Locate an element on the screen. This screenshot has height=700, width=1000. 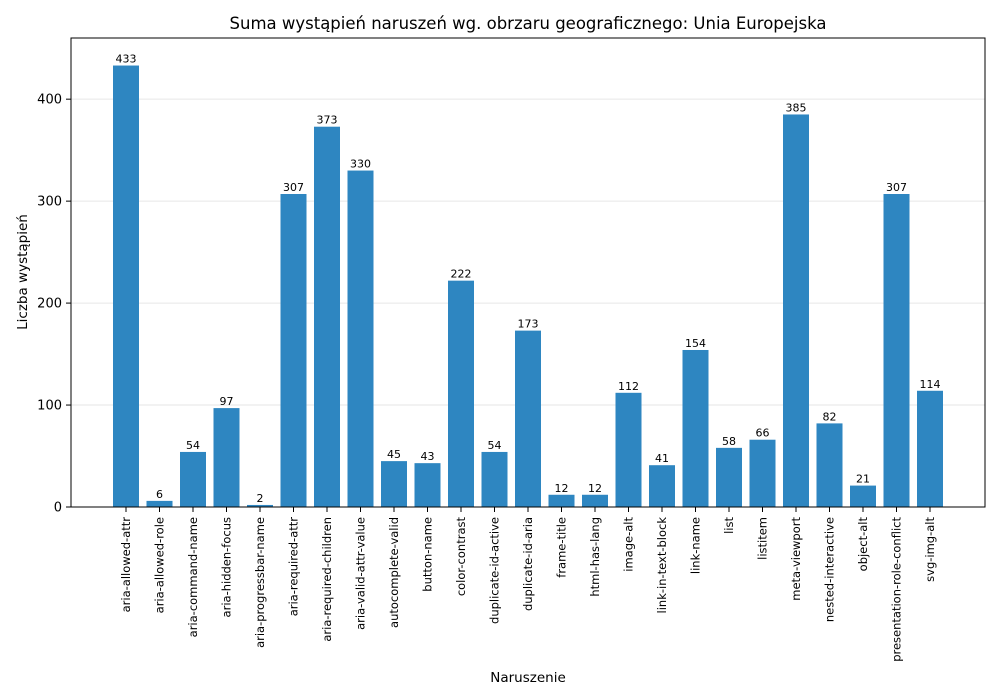
x-tick-label: aria-valid-attr-value is located at coordinates (361, 573).